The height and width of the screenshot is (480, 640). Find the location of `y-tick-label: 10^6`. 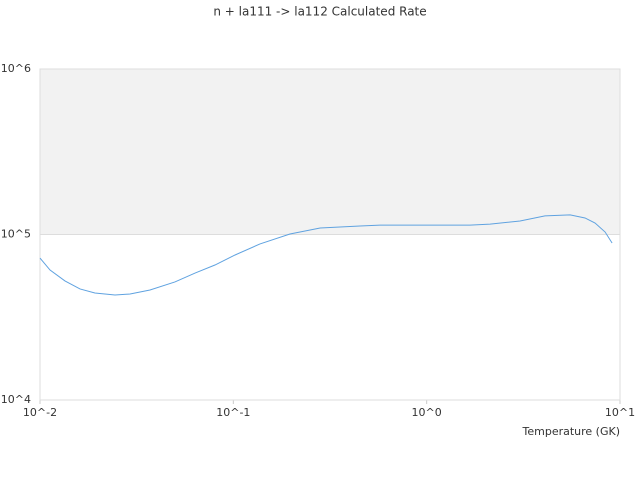

y-tick-label: 10^6 is located at coordinates (16, 68).